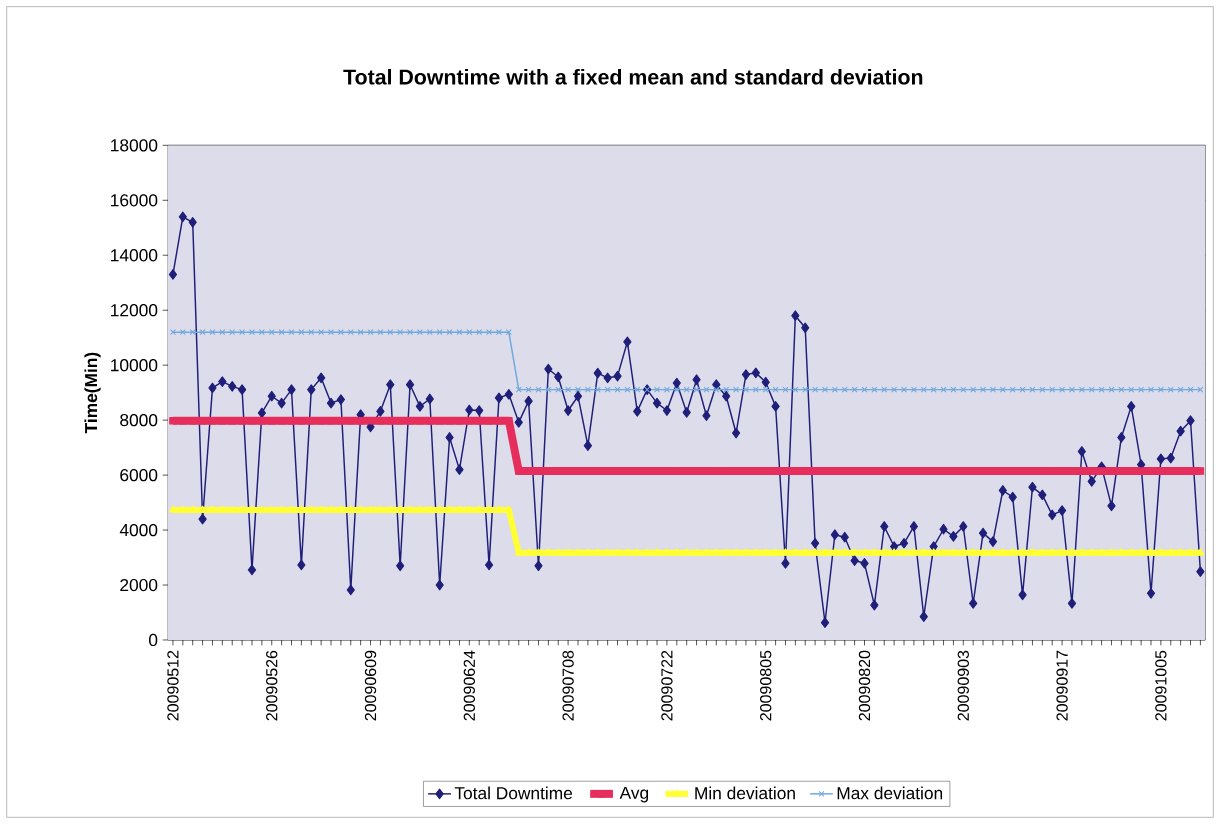  What do you see at coordinates (667, 685) in the screenshot?
I see `x-tick-label: 20090722` at bounding box center [667, 685].